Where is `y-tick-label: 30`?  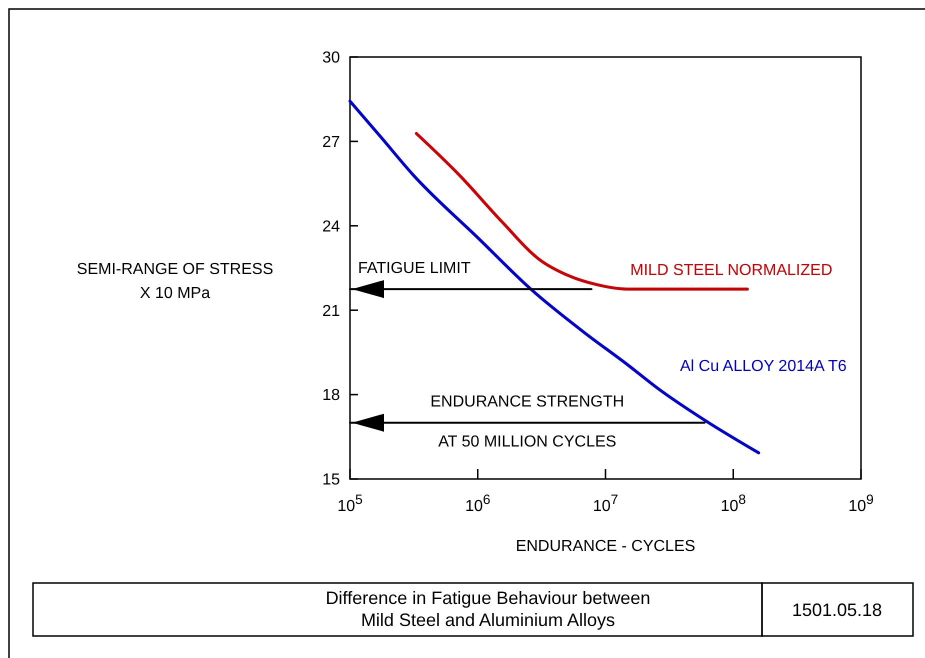 y-tick-label: 30 is located at coordinates (331, 58).